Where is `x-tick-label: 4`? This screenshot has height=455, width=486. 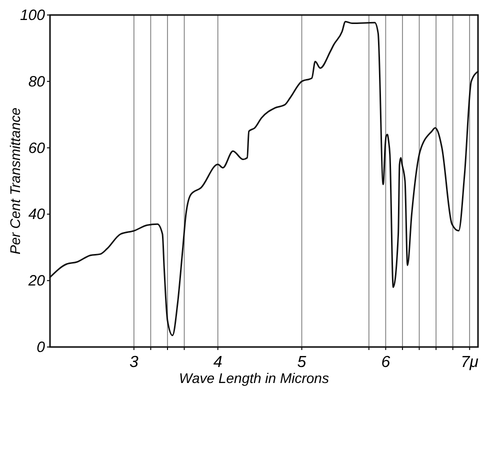 x-tick-label: 4 is located at coordinates (217, 362).